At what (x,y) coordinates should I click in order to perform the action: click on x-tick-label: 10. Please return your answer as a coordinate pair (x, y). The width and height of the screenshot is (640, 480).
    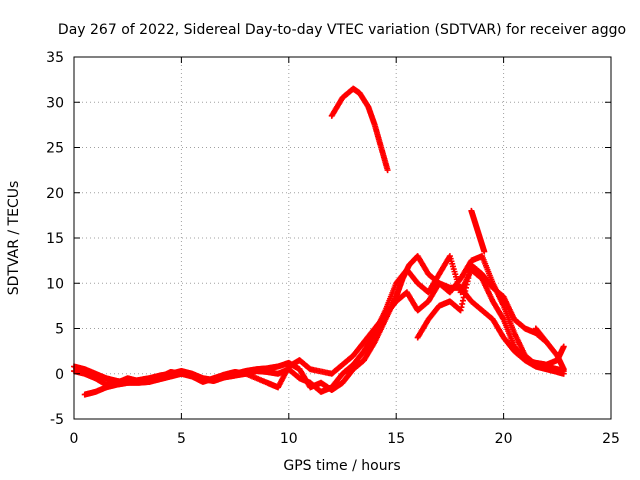
    Looking at the image, I should click on (289, 439).